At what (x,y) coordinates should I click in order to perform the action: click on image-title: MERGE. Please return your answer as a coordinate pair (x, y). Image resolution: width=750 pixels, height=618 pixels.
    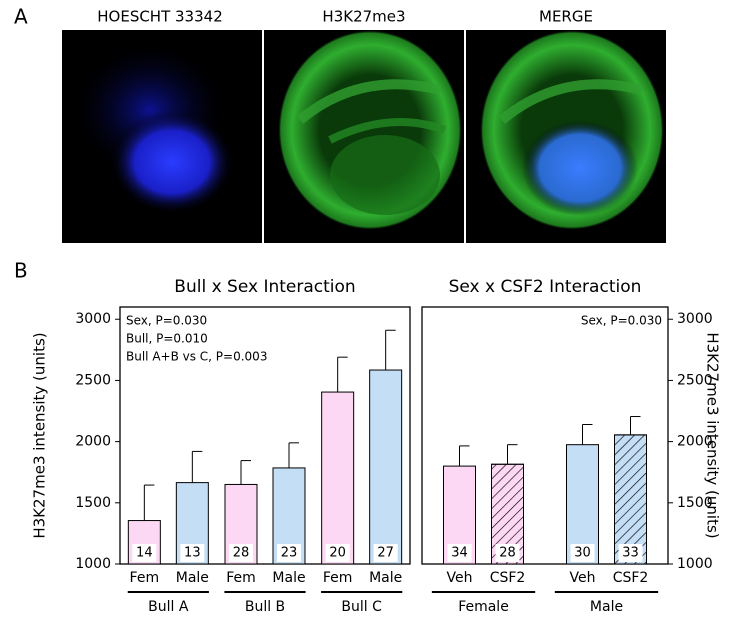
    Looking at the image, I should click on (566, 17).